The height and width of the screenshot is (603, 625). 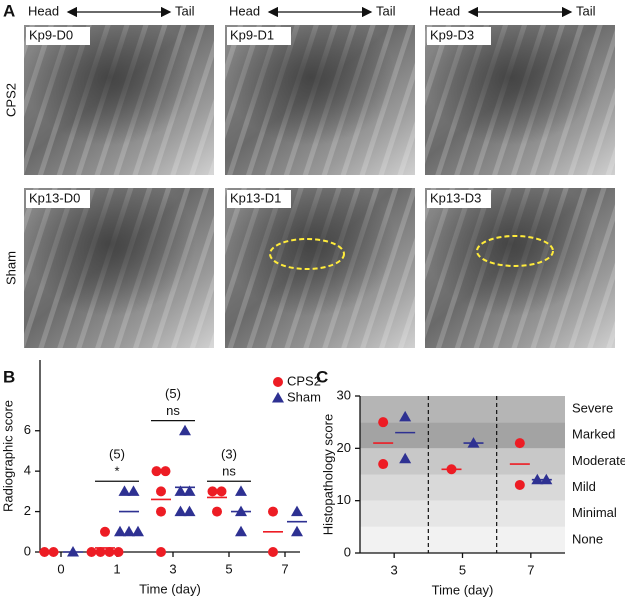 I want to click on panel-label: B, so click(x=9, y=376).